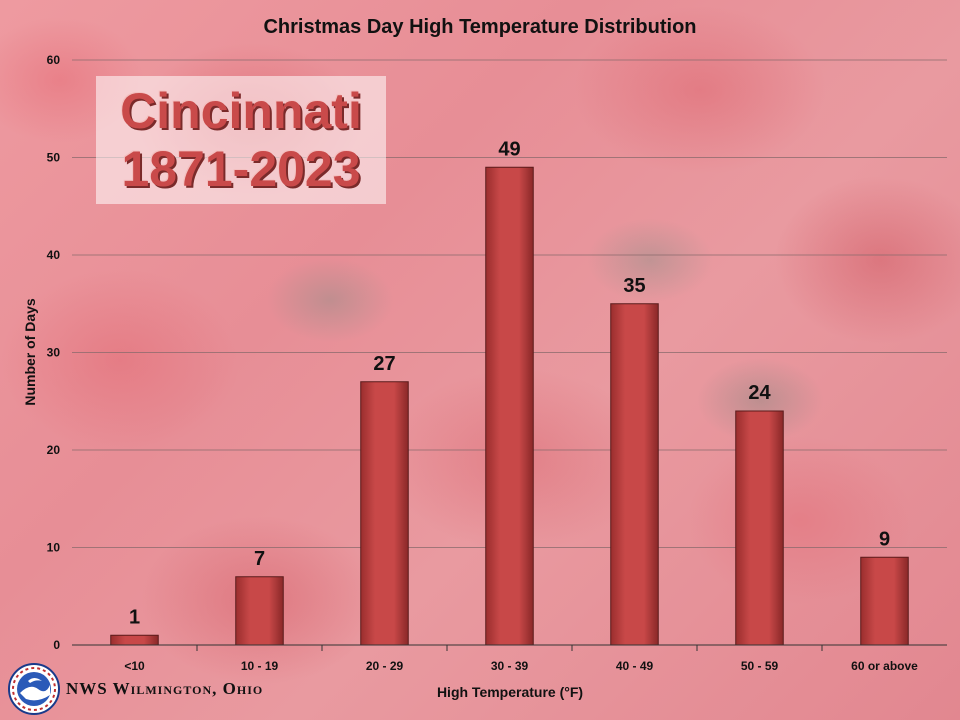 This screenshot has width=960, height=720. What do you see at coordinates (884, 666) in the screenshot?
I see `x-tick-label: 60 or above` at bounding box center [884, 666].